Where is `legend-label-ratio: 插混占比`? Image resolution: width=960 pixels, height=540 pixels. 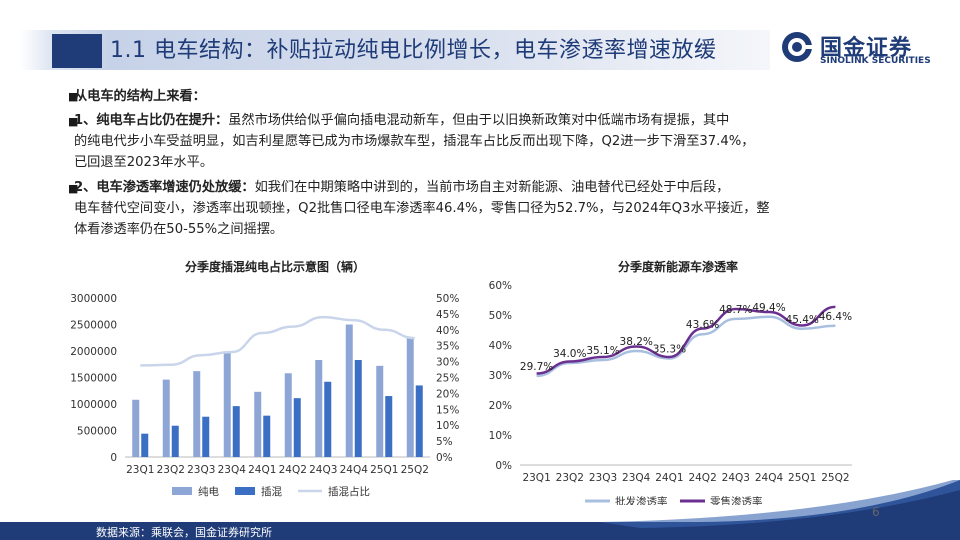
legend-label-ratio: 插混占比 is located at coordinates (349, 491).